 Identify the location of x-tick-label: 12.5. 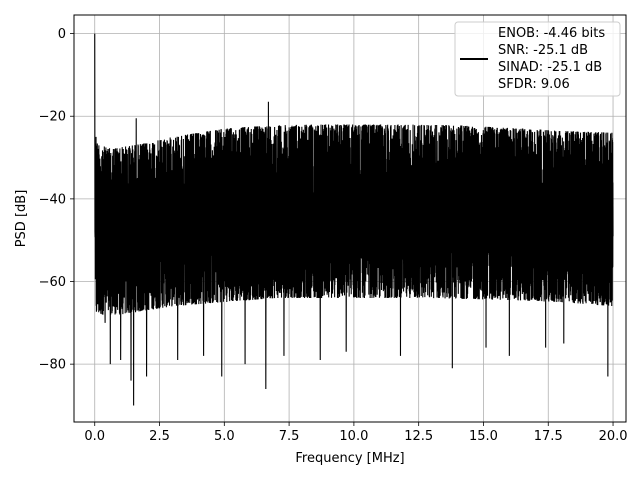
(418, 436).